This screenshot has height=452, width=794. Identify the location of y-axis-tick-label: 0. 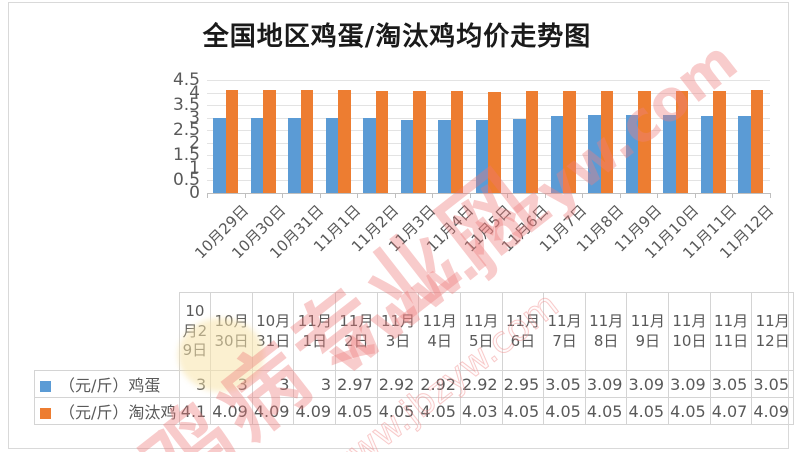
(194, 193).